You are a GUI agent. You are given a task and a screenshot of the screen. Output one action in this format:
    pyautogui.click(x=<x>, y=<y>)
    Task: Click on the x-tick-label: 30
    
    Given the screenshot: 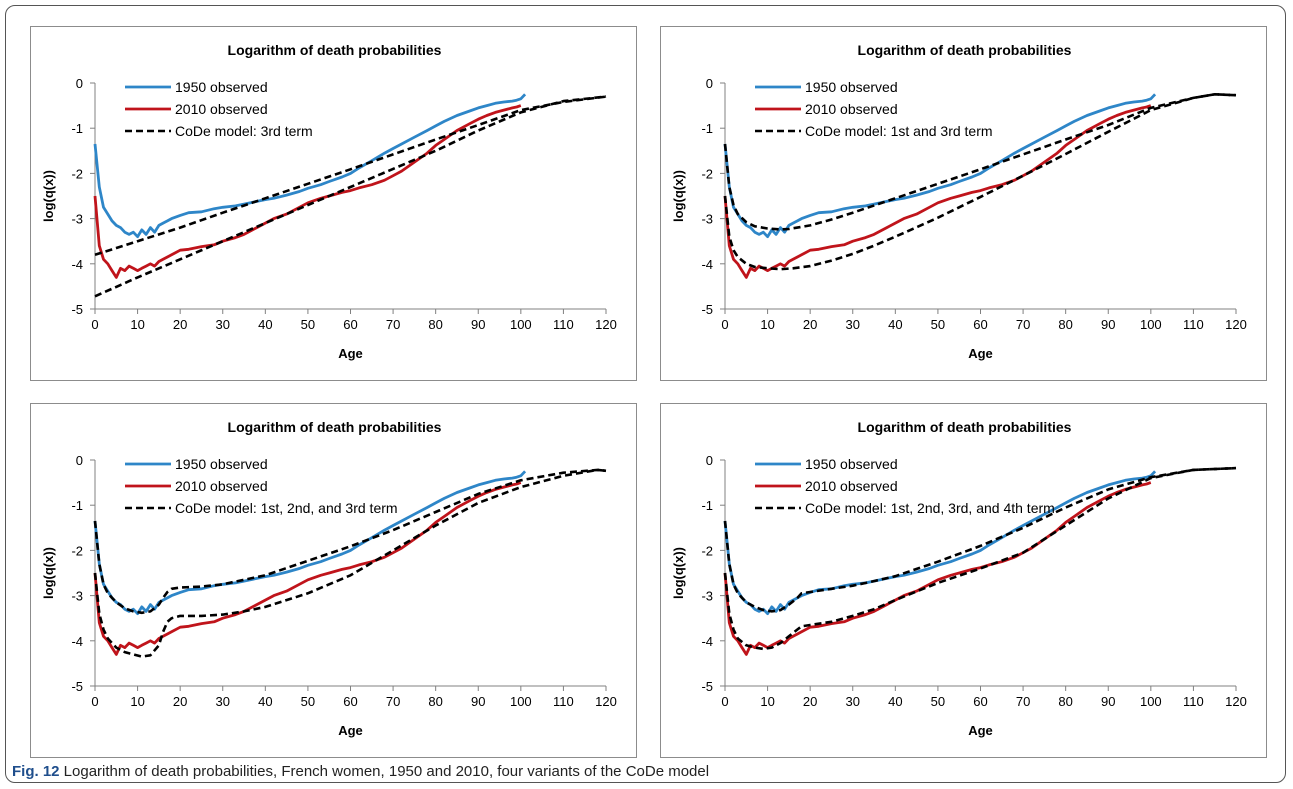 What is the action you would take?
    pyautogui.click(x=853, y=701)
    